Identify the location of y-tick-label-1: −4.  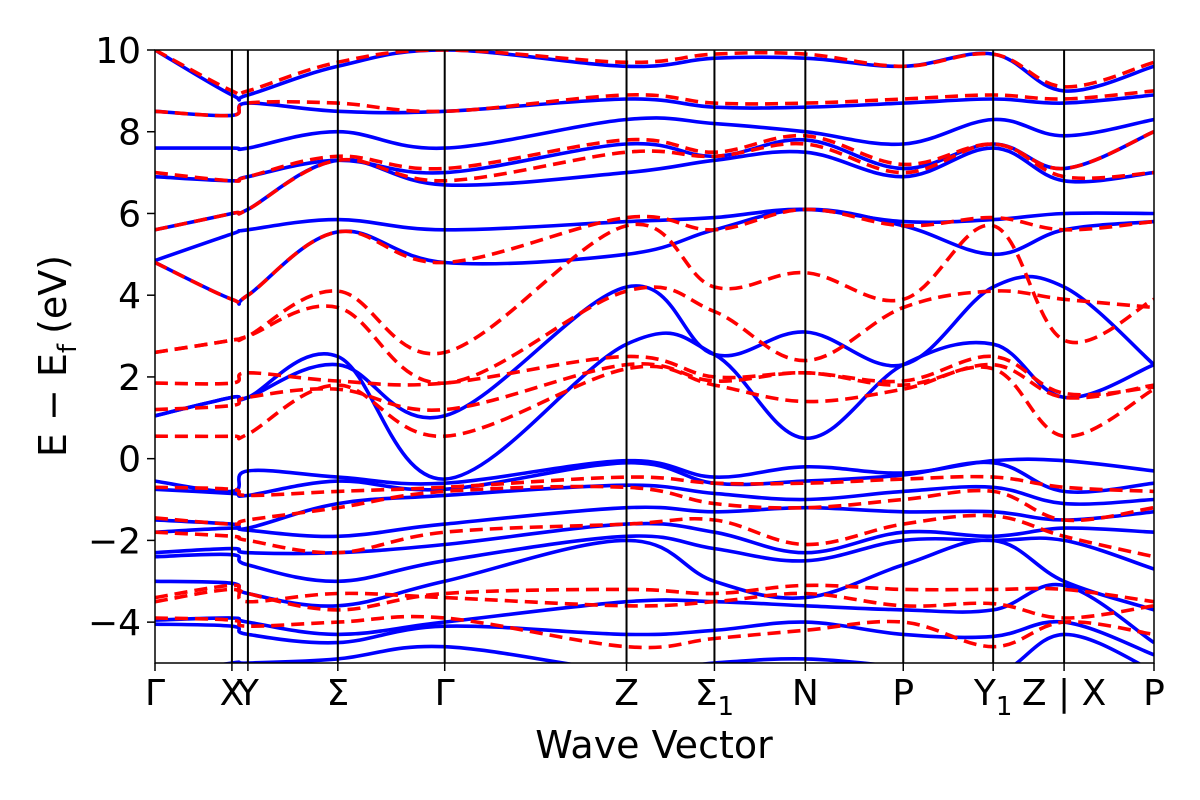
(114, 623).